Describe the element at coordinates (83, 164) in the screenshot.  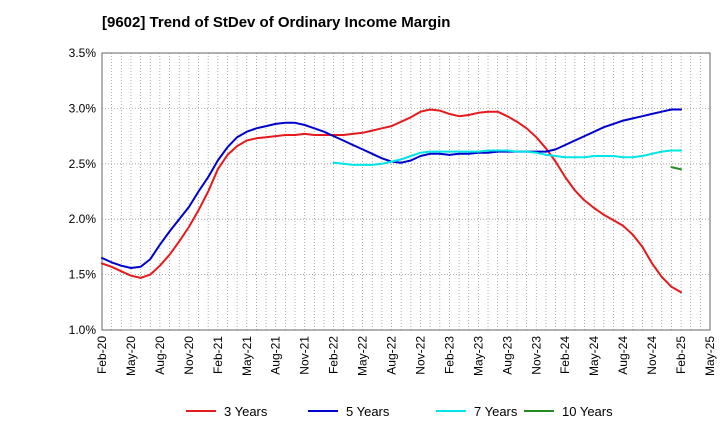
I see `y-tick-label: 2.5%` at that location.